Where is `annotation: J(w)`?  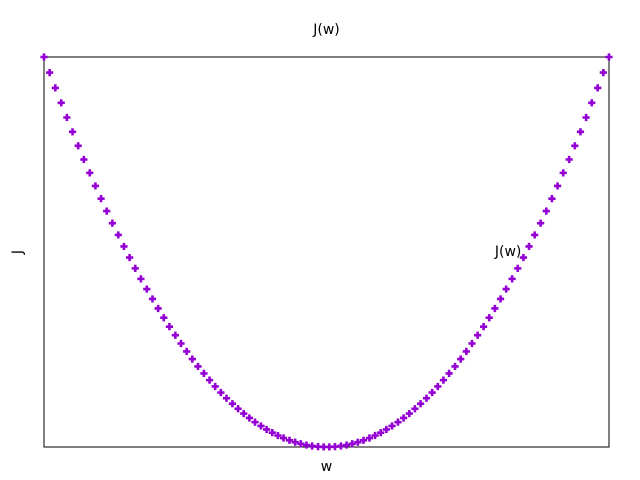
annotation: J(w) is located at coordinates (508, 252).